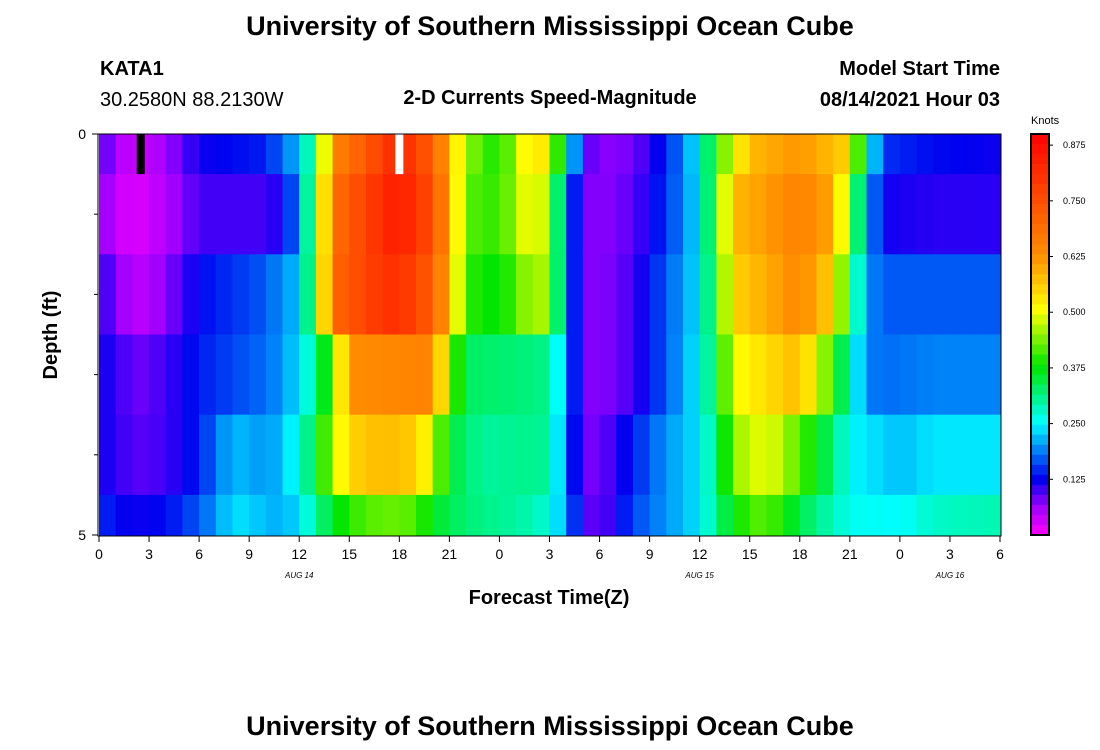 The height and width of the screenshot is (750, 1100). Describe the element at coordinates (1074, 479) in the screenshot. I see `colorbar-tick-label: 0.125` at that location.